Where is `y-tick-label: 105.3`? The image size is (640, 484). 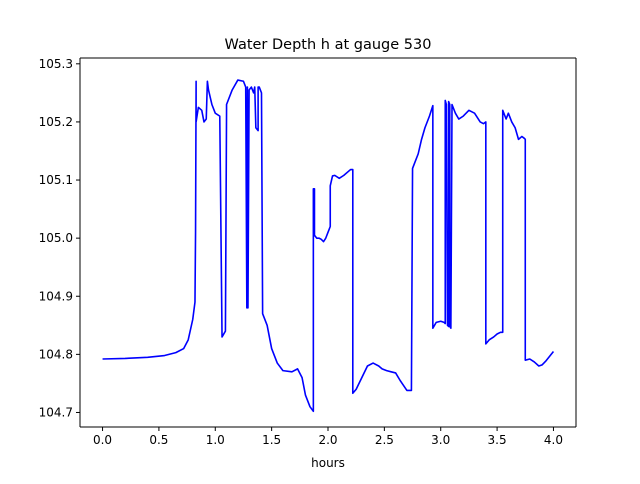
y-tick-label: 105.3 is located at coordinates (56, 64).